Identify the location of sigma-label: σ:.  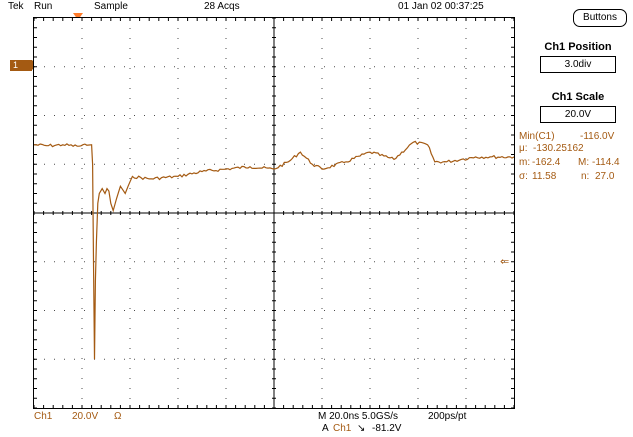
(523, 176).